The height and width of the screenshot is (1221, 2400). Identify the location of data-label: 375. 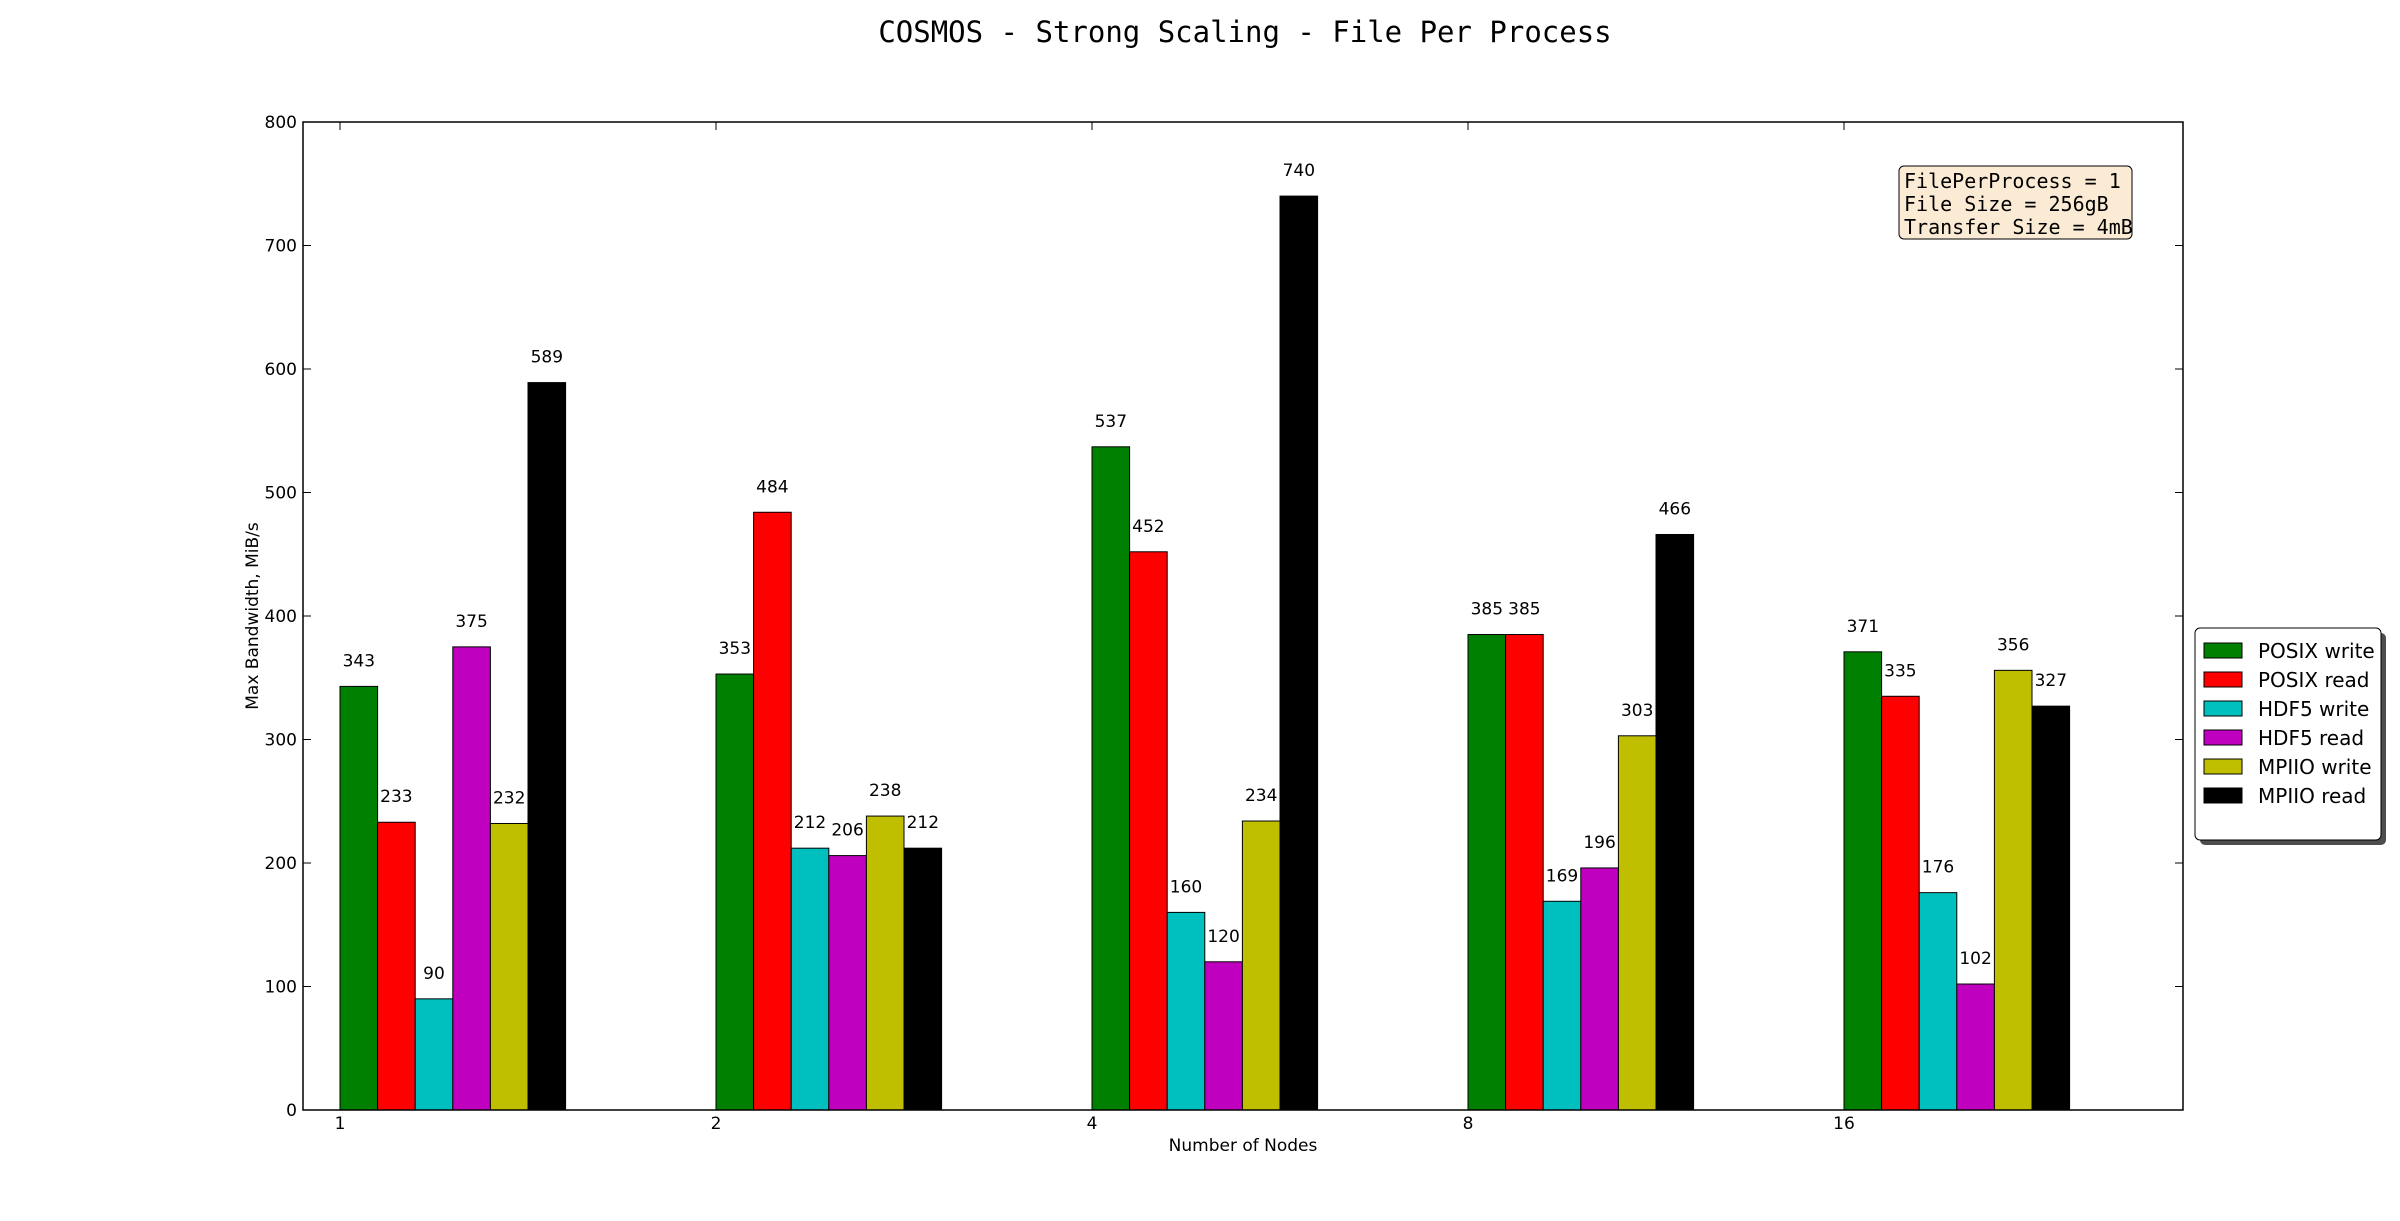
(471, 622).